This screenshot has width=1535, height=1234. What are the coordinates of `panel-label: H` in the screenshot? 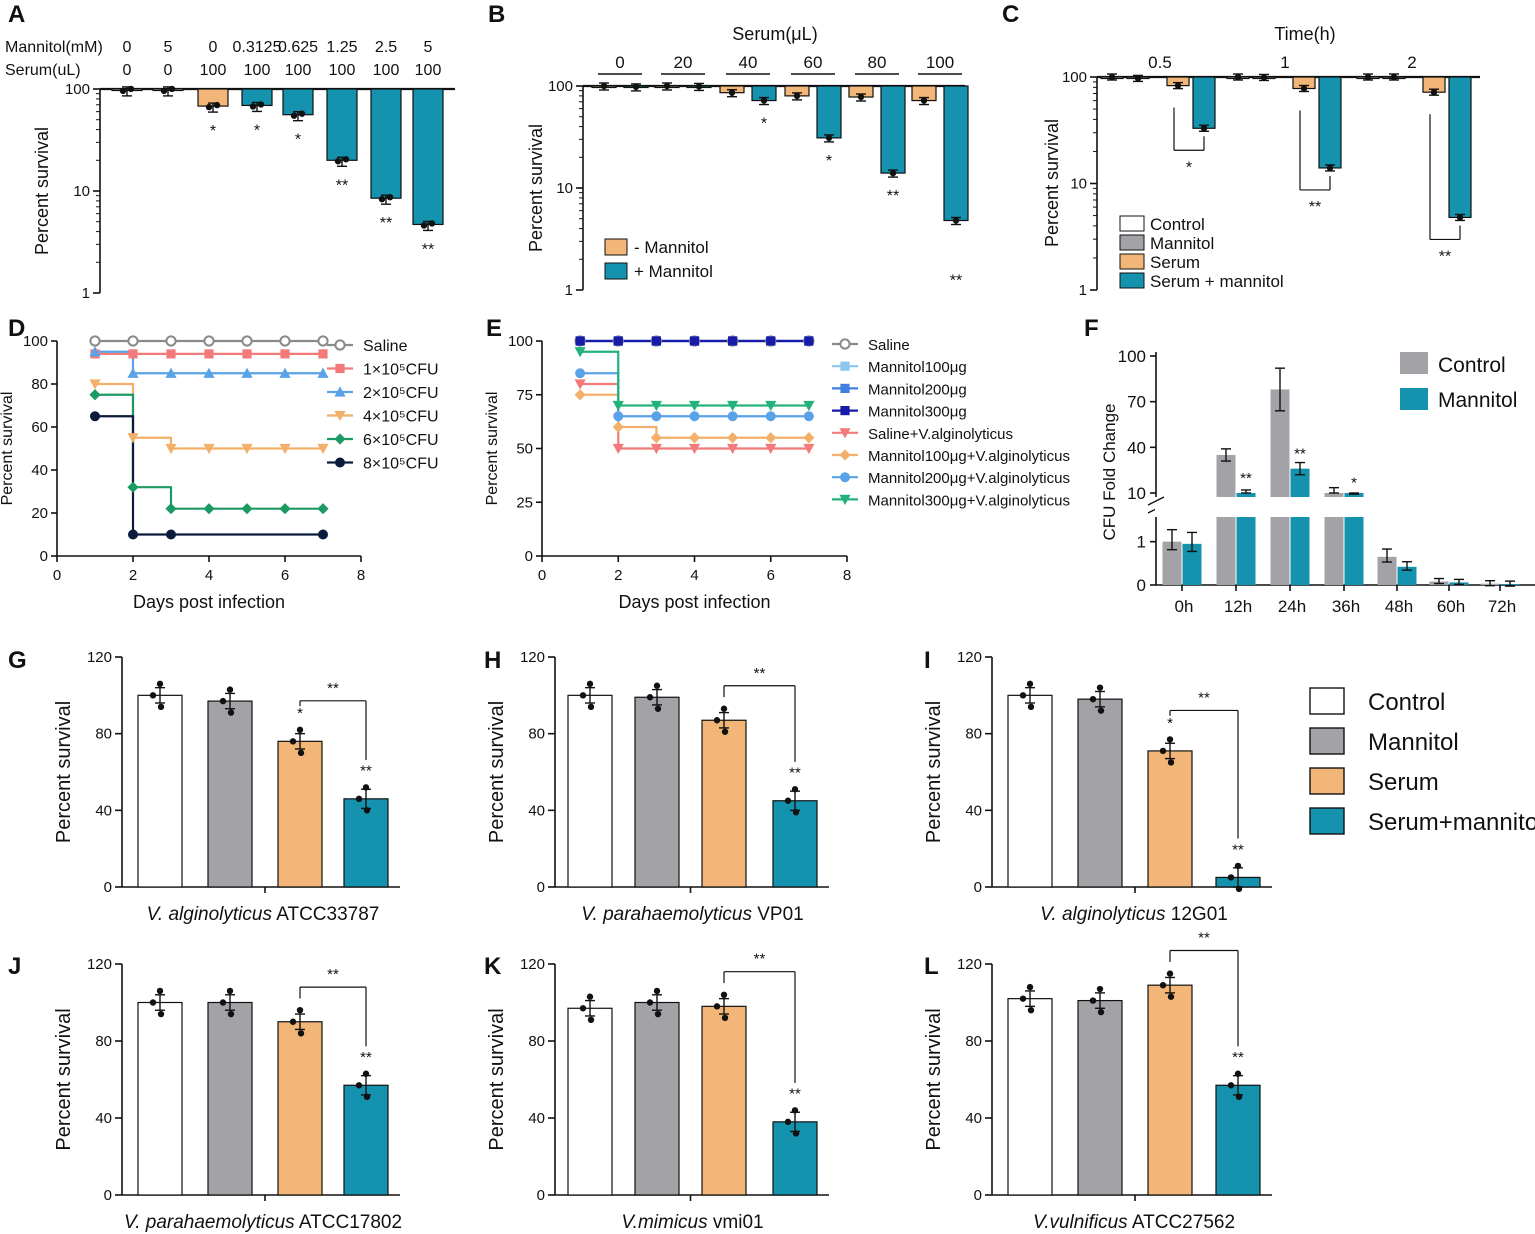 It's located at (492, 660).